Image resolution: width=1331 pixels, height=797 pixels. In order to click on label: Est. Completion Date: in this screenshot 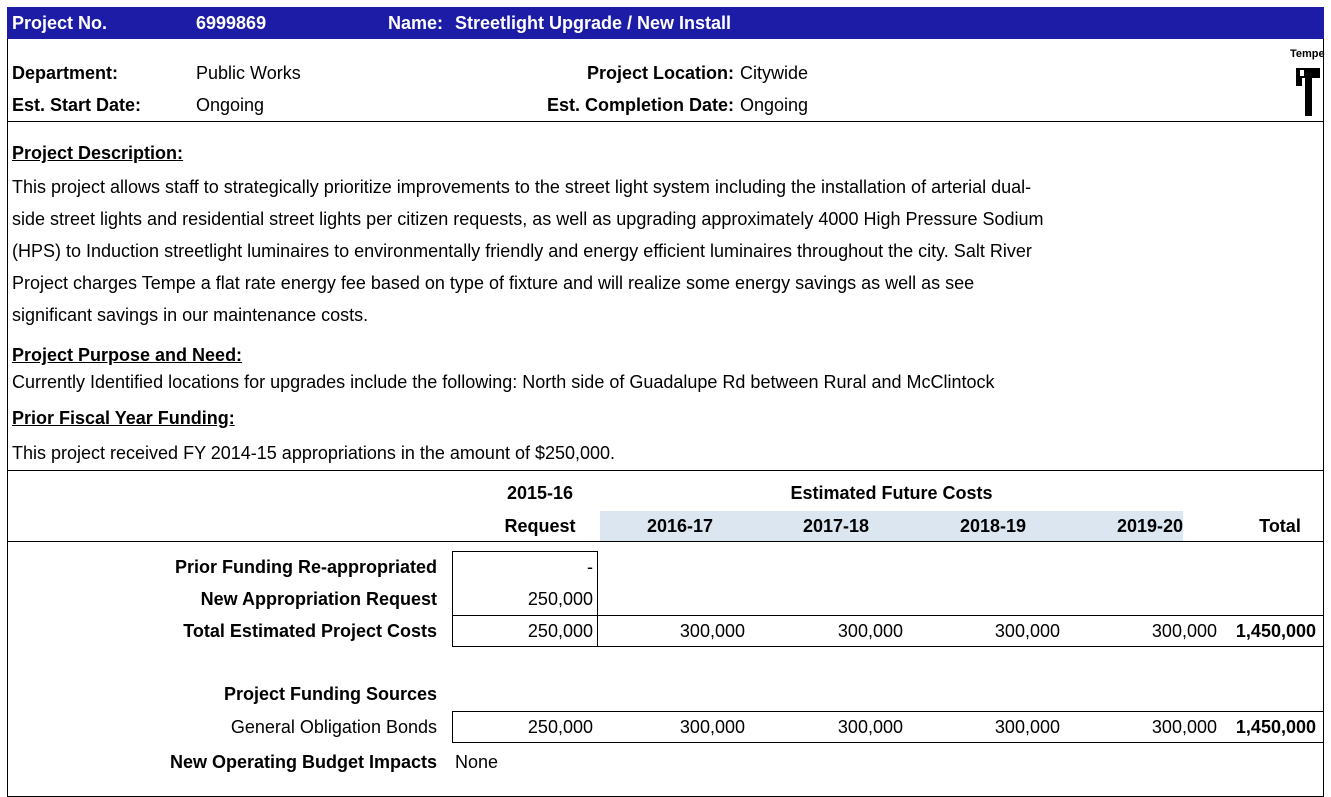, I will do `click(640, 105)`.